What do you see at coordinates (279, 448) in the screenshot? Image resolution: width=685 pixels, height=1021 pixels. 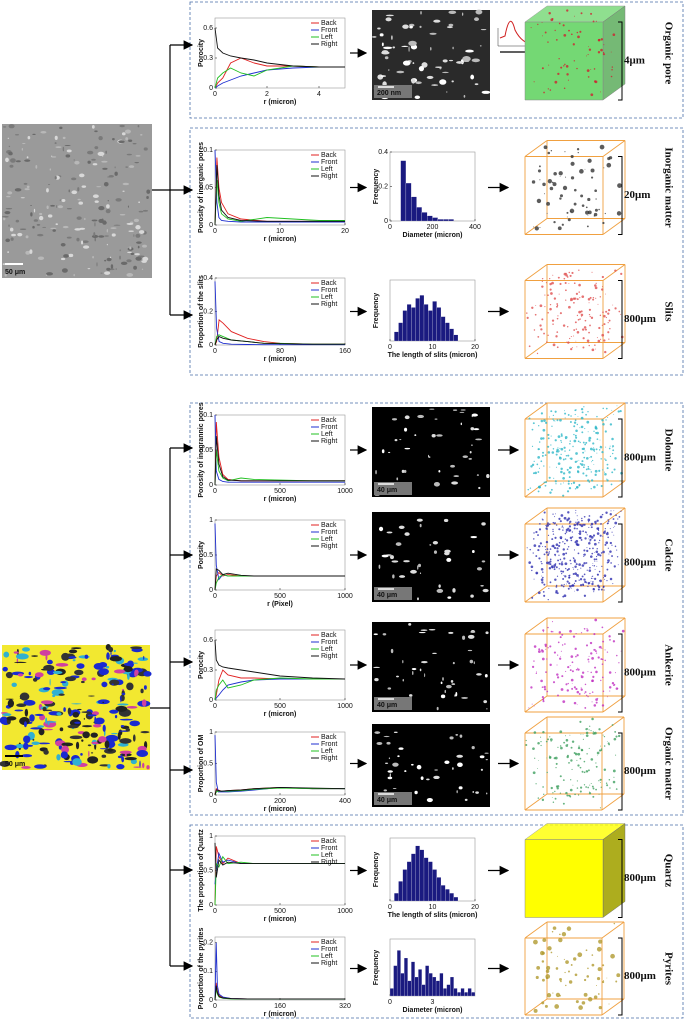 I see `series-line` at bounding box center [279, 448].